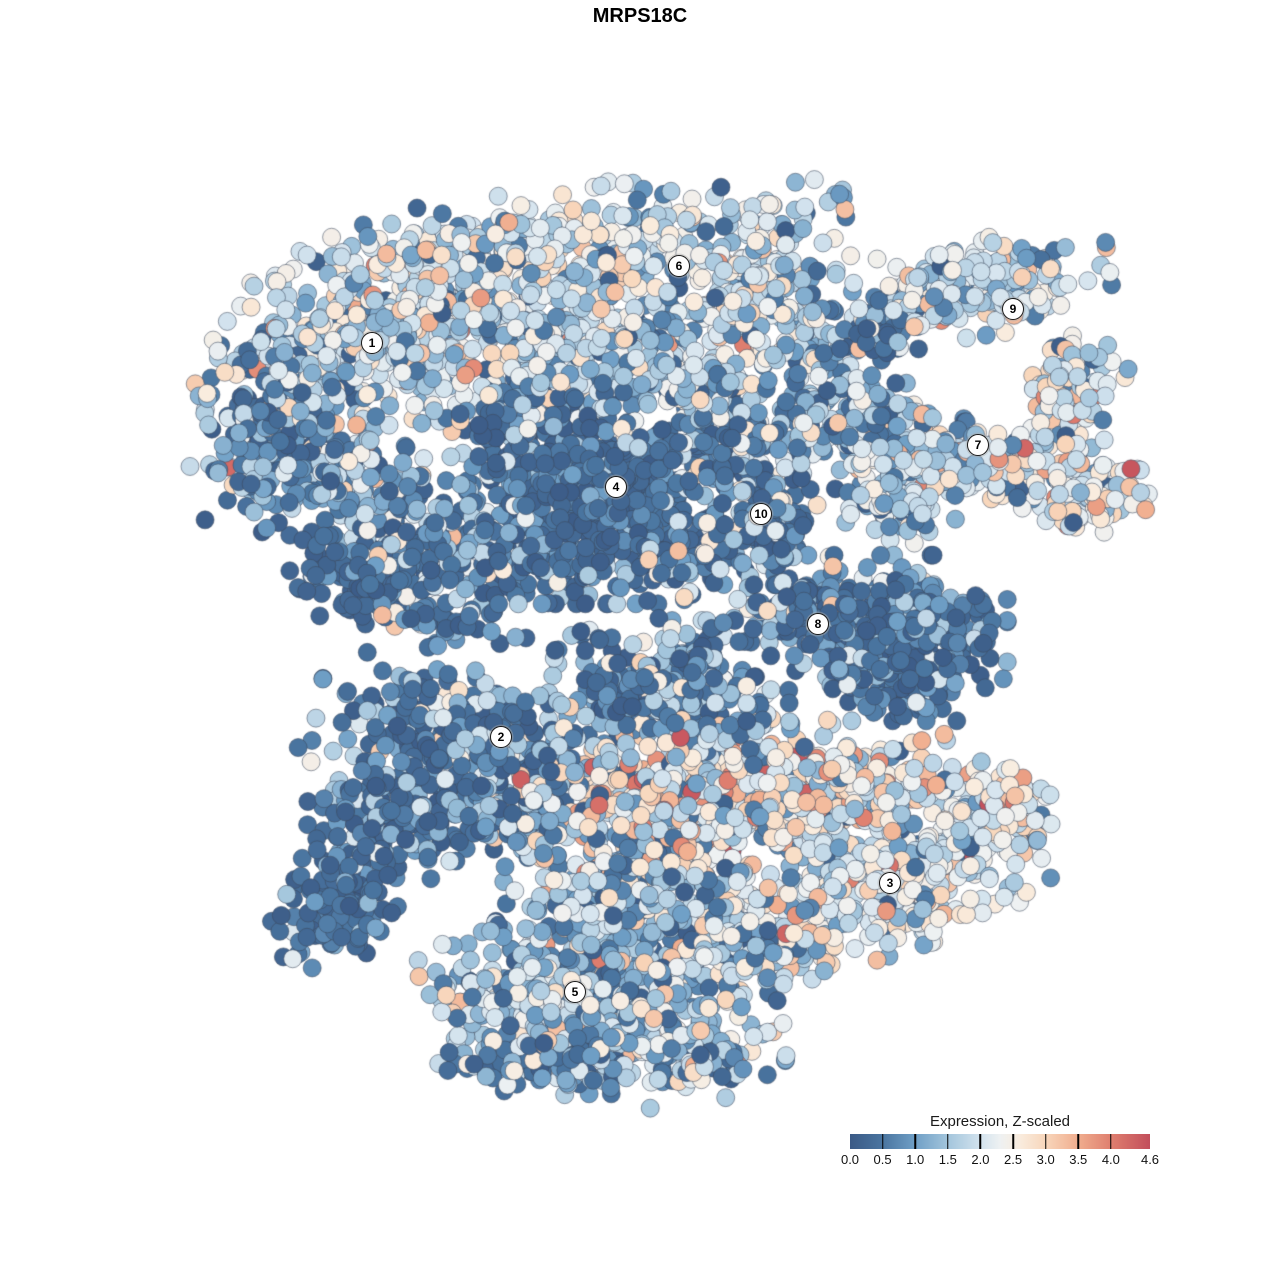 This screenshot has width=1280, height=1280. I want to click on legend-tick-label: 0.5, so click(882, 1159).